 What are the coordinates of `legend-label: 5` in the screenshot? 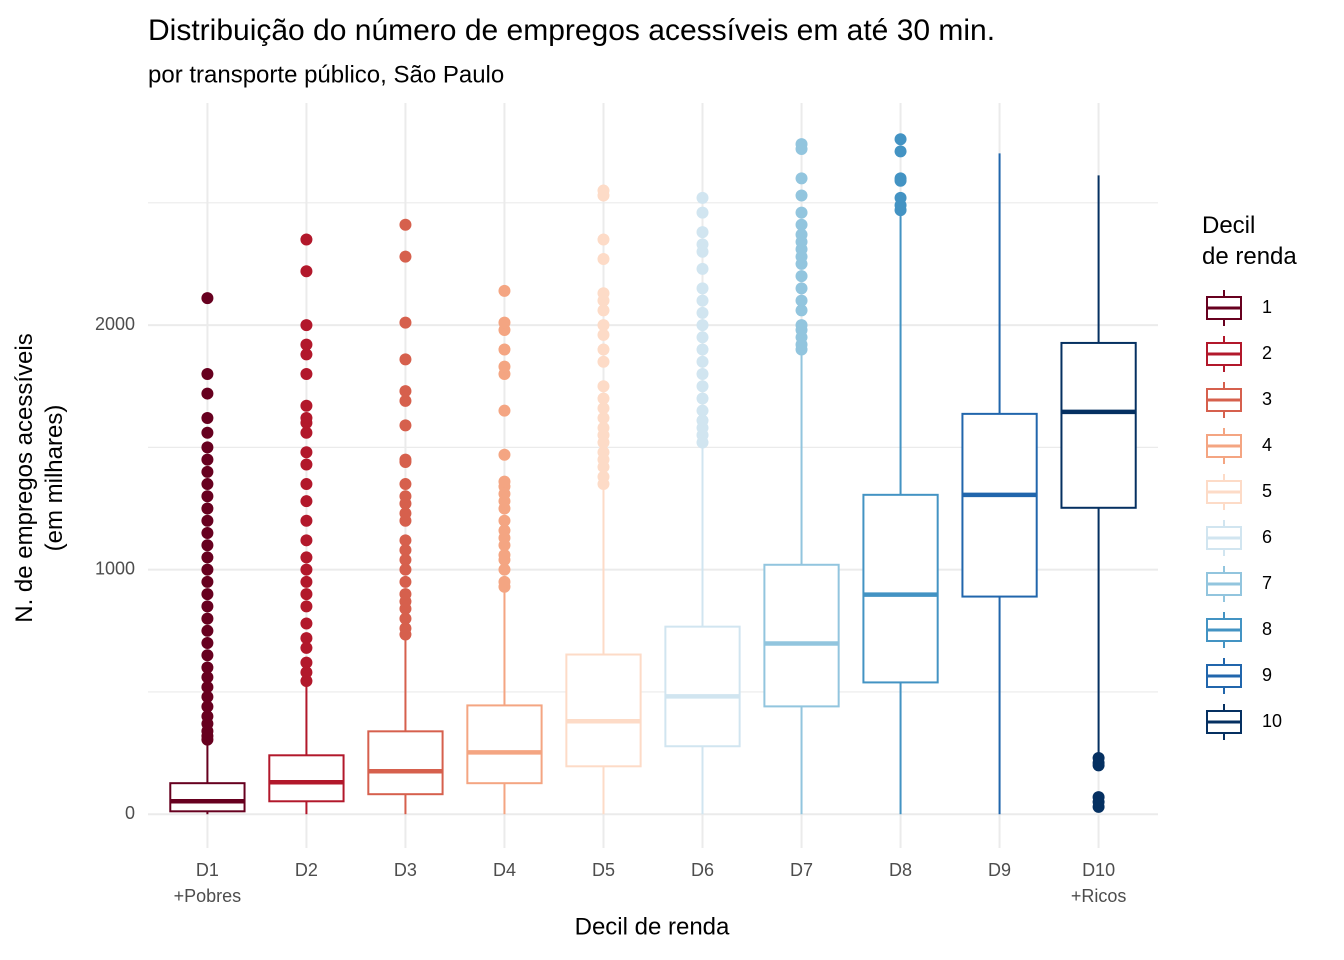 It's located at (1267, 491).